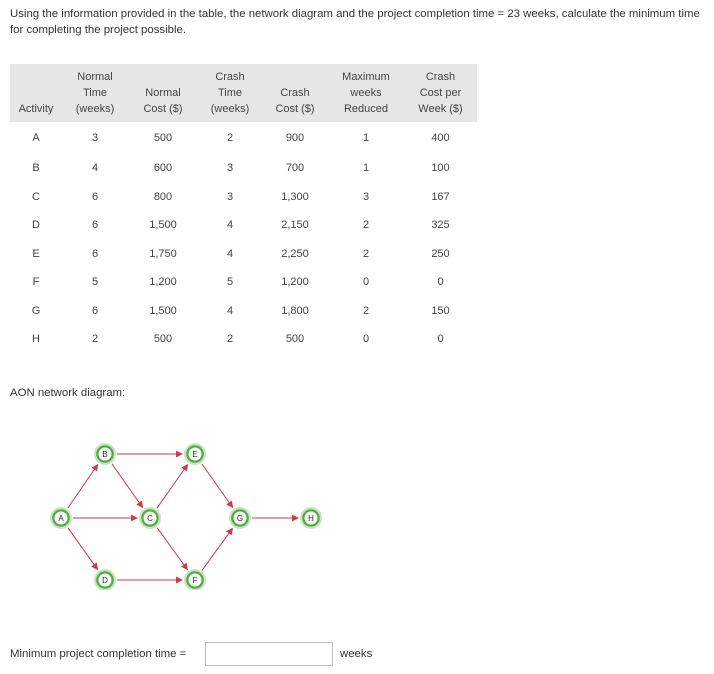  I want to click on diagram-label: AON network diagram:, so click(68, 393).